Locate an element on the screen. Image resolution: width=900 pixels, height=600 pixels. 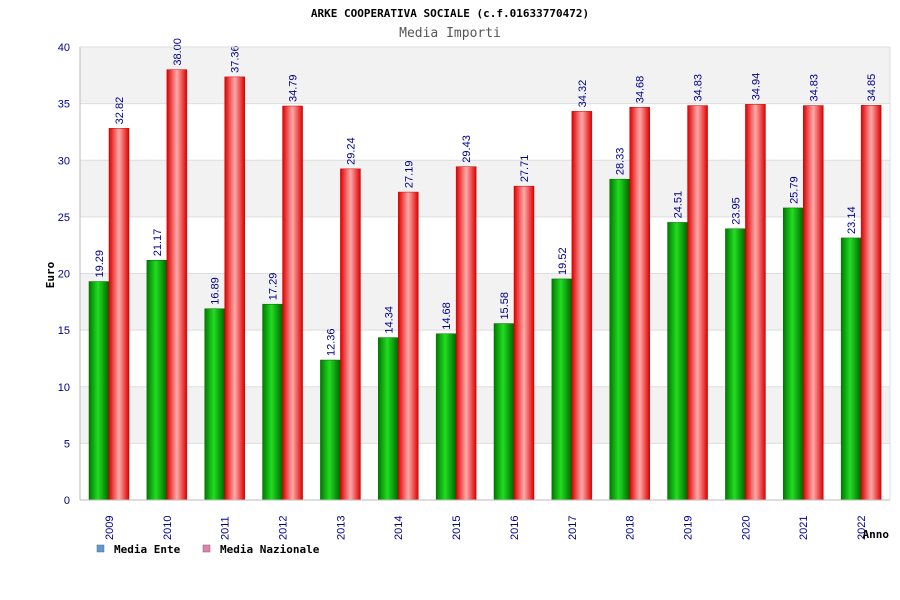
bar-media-nazionale-2012 is located at coordinates (292, 303).